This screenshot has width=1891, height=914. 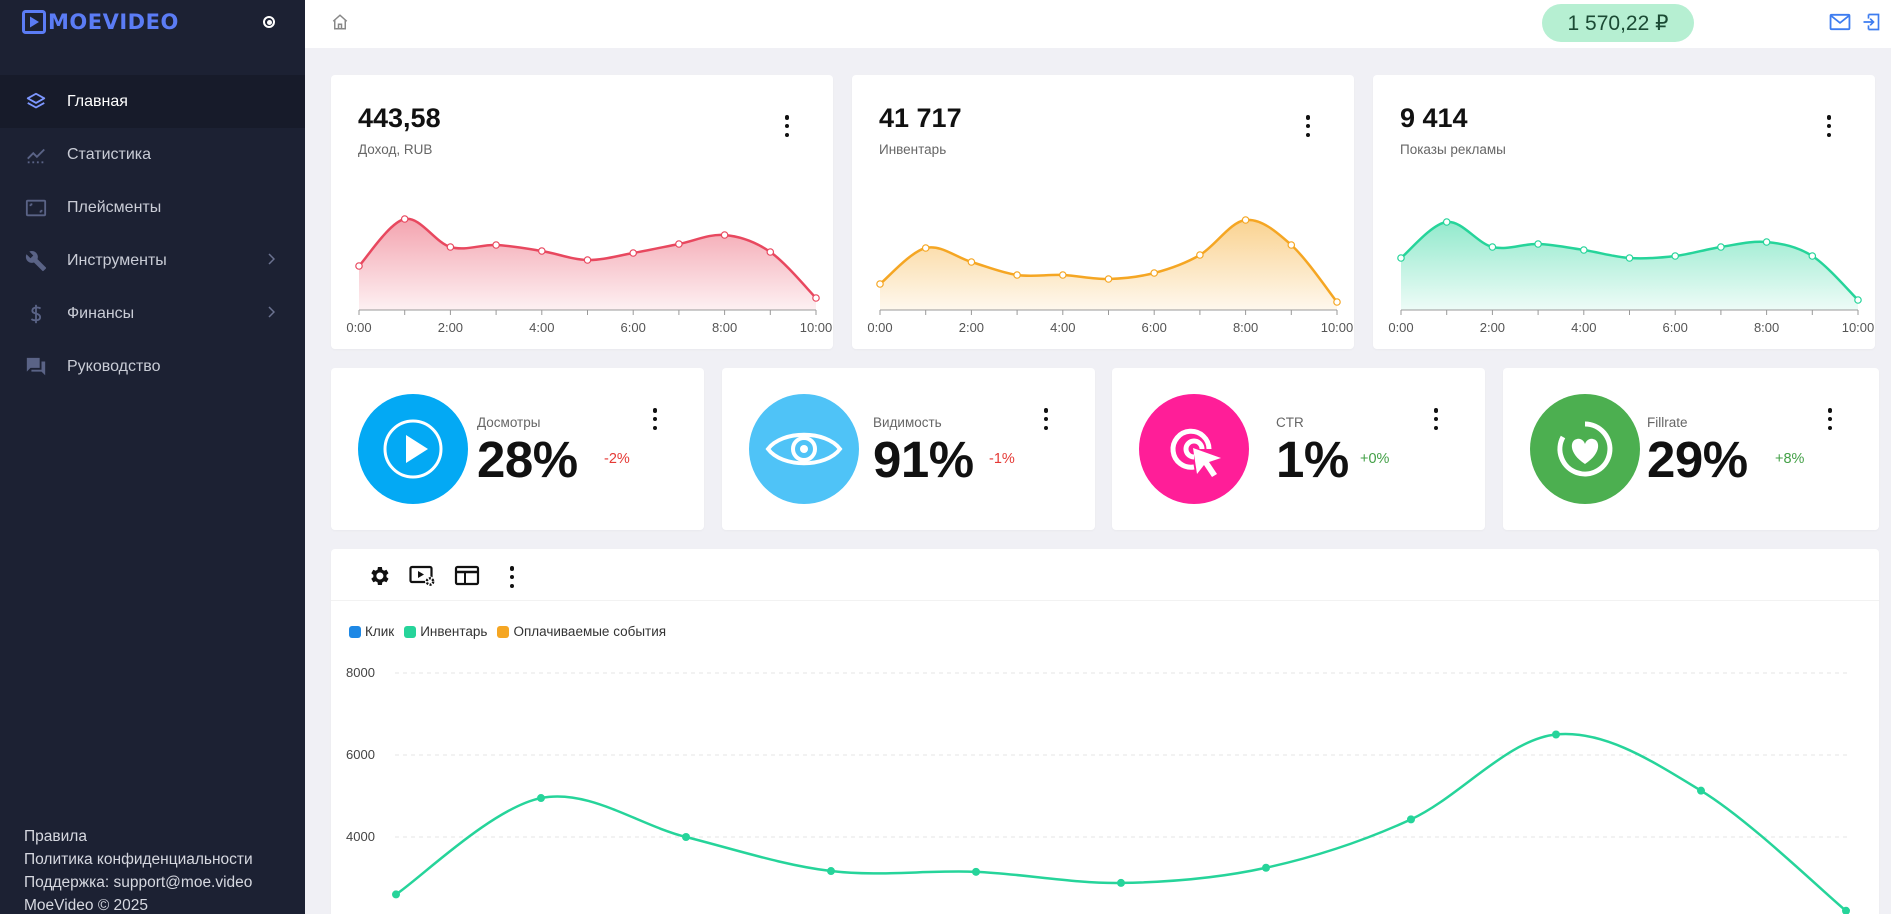 I want to click on layout-button, so click(x=467, y=576).